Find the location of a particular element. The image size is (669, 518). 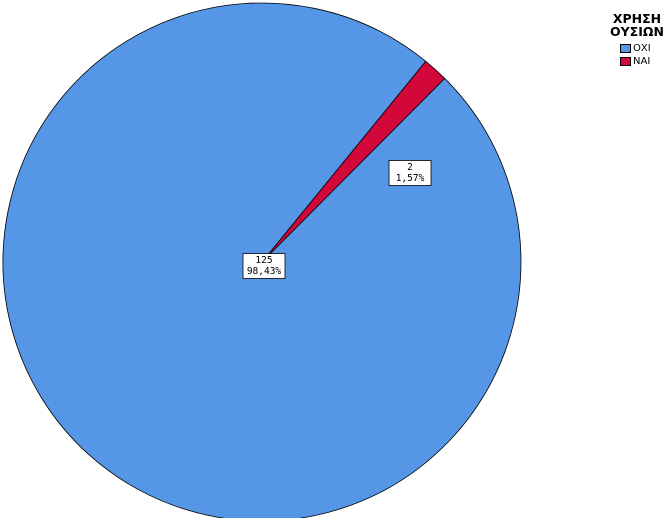

legend-swatch-nai is located at coordinates (625, 61).